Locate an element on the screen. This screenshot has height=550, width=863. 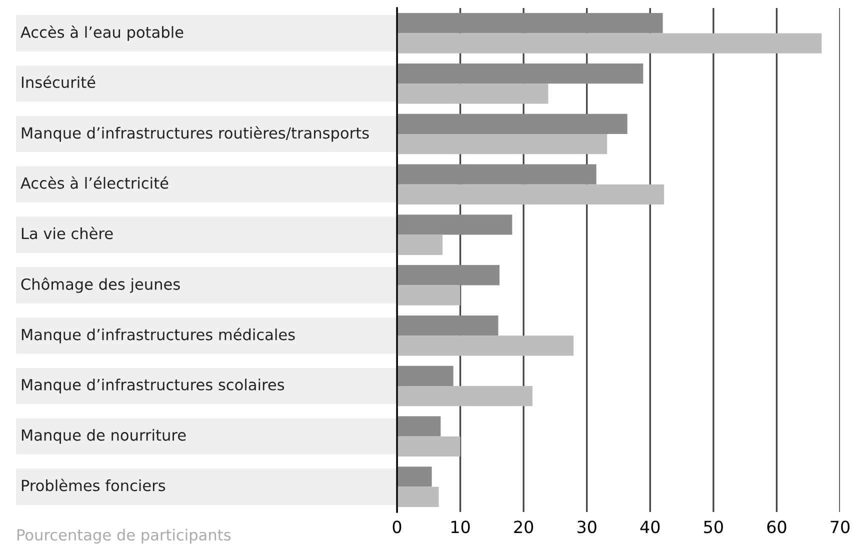
x-tick-label: 0 is located at coordinates (397, 527).